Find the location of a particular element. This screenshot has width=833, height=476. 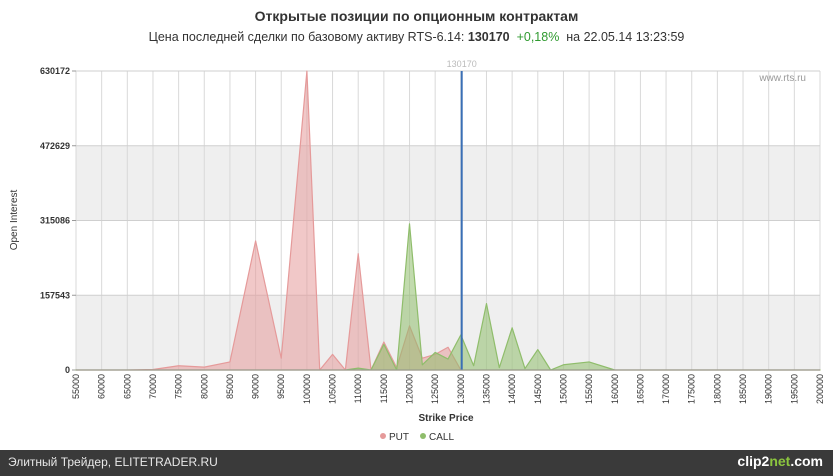

current-price-label: 130170 is located at coordinates (462, 64).